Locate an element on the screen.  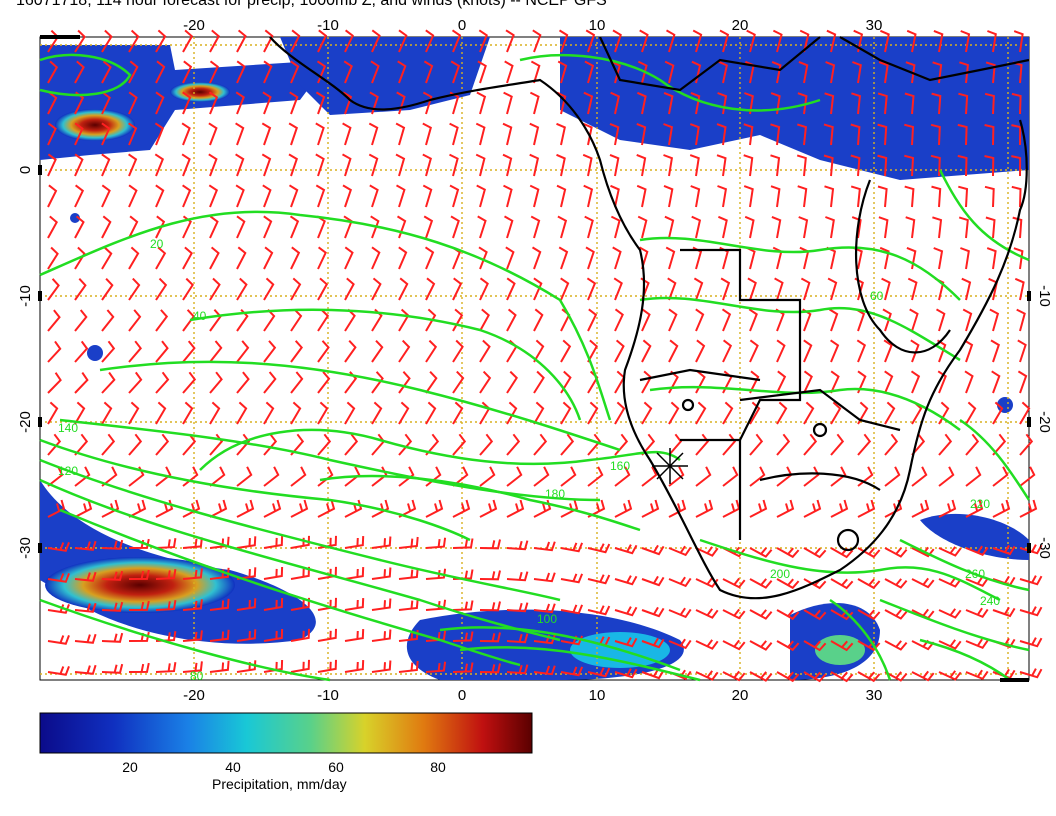
colorbar-tick: 60 is located at coordinates (336, 767).